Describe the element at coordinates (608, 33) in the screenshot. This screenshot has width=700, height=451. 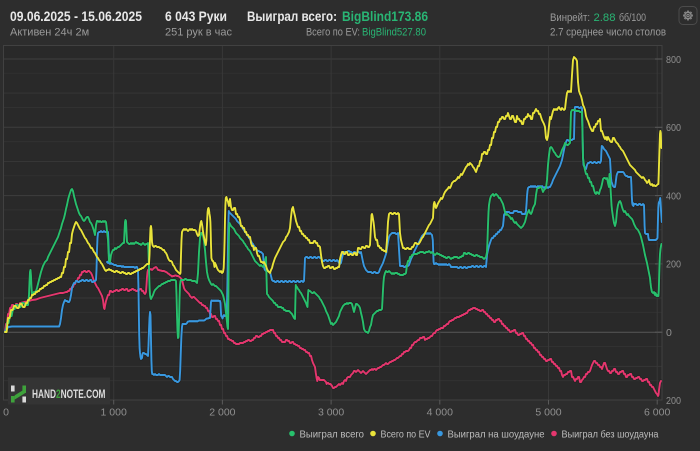
I see `svg-text: 2.7 среднее число столов` at that location.